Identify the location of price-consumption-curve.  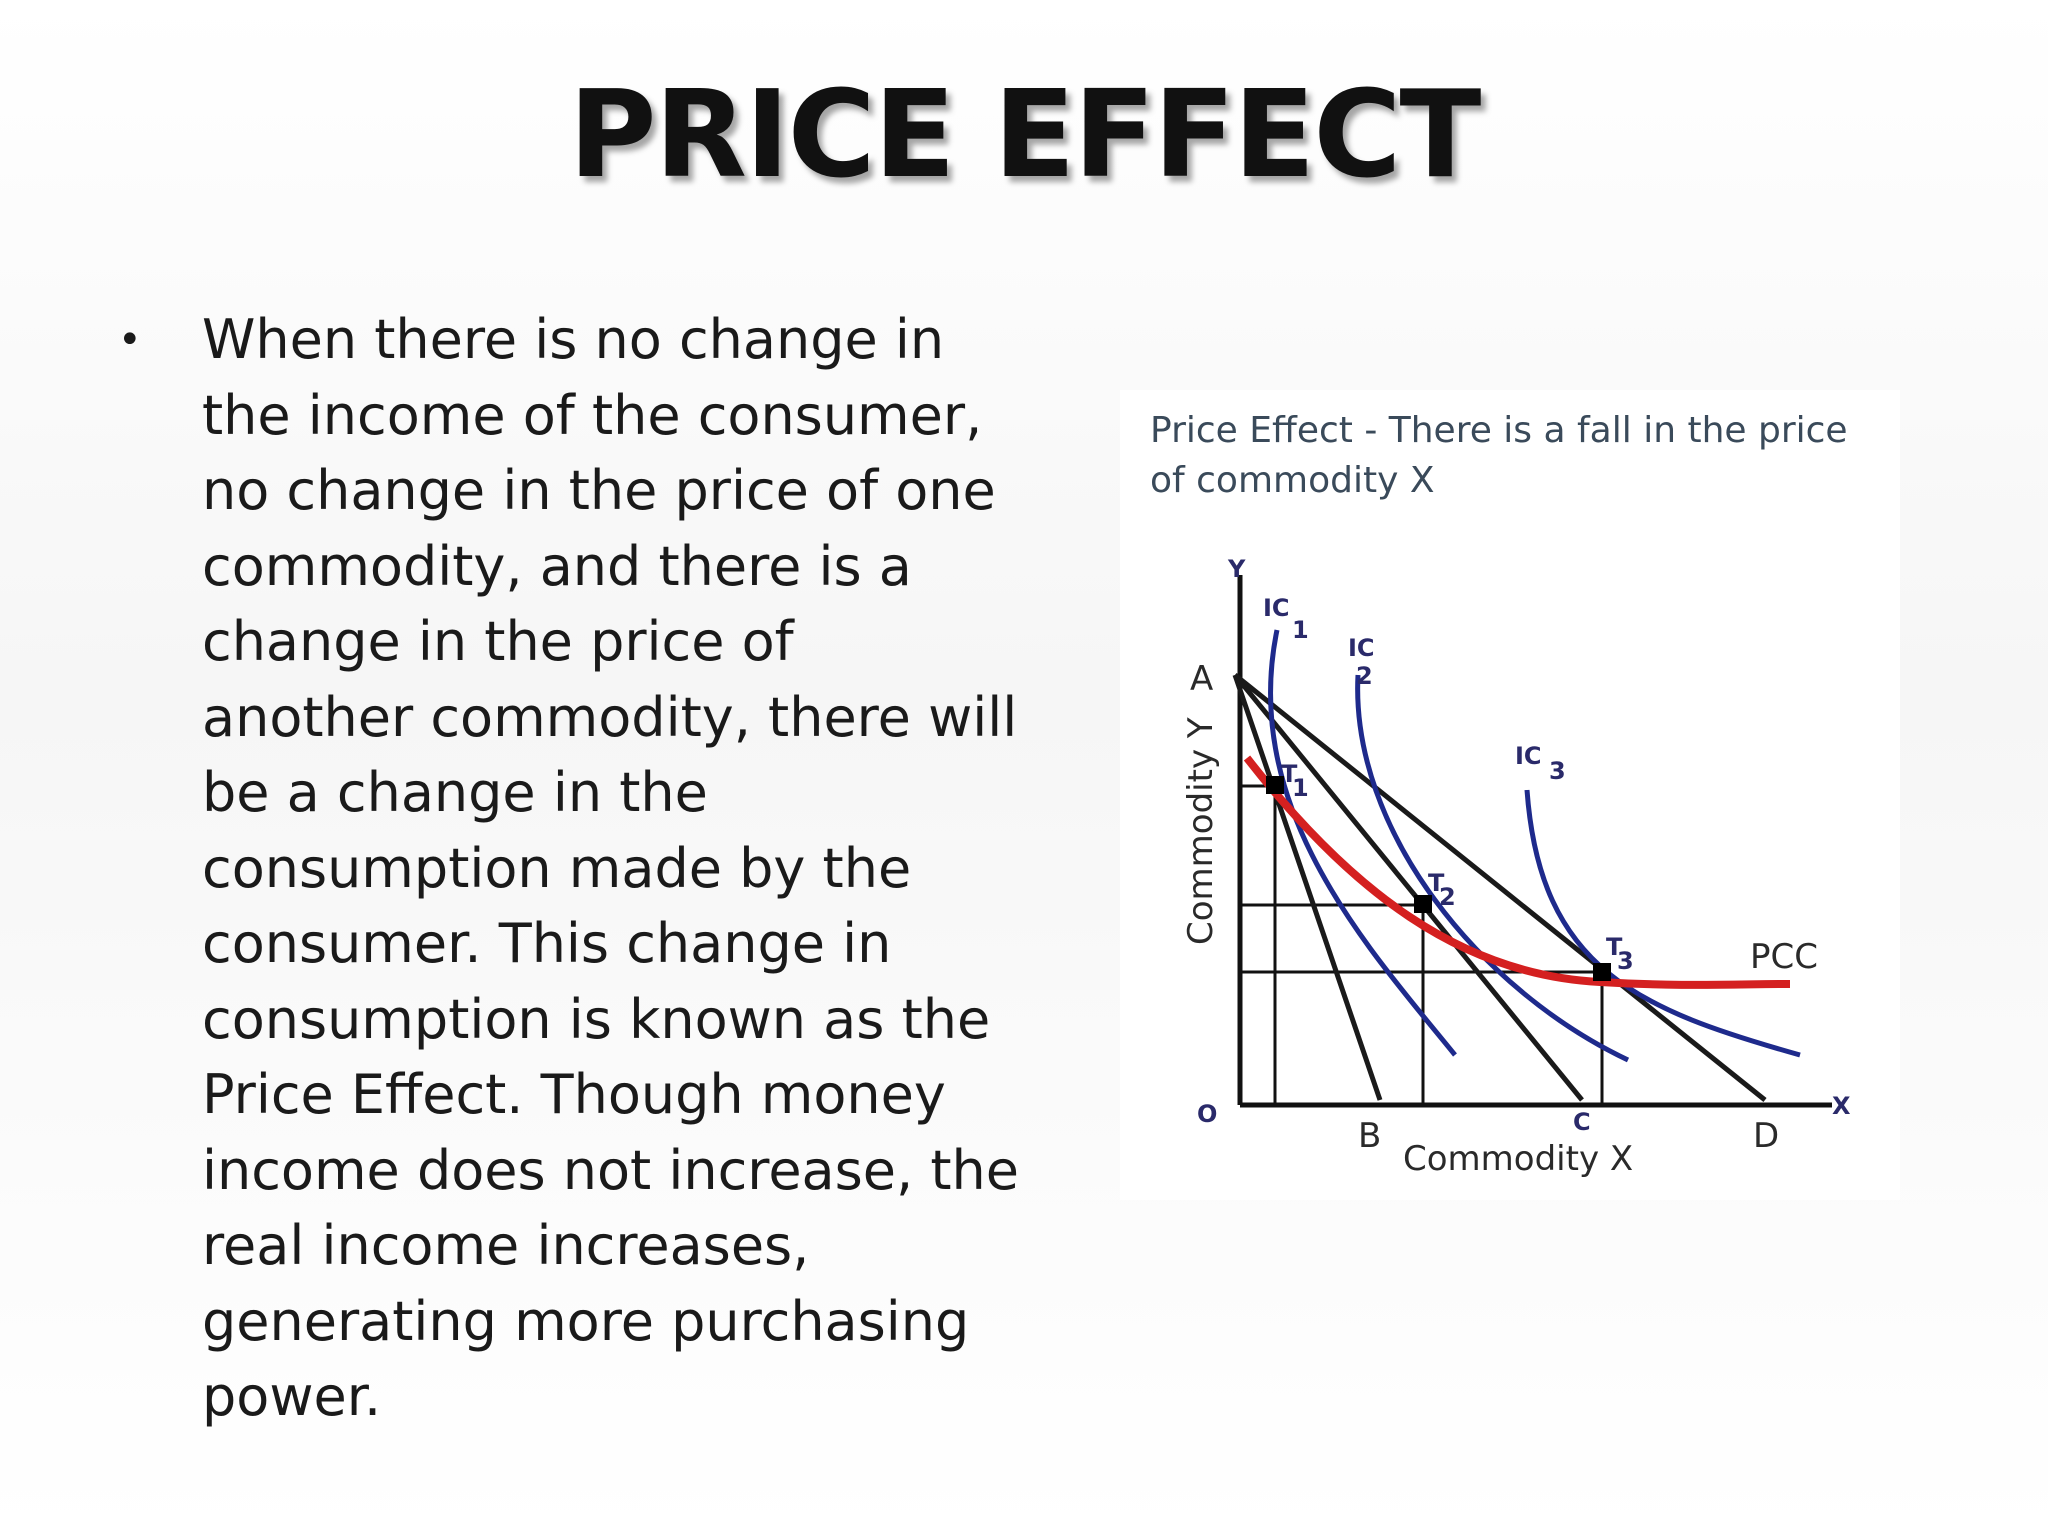
(1517, 872).